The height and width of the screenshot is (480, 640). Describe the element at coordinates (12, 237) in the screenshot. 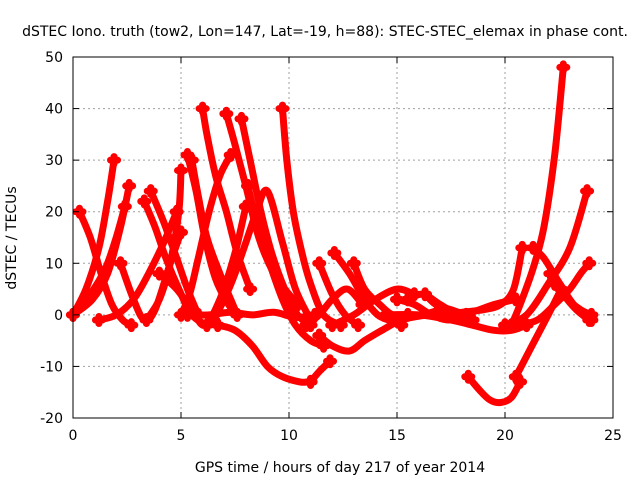

I see `y-axis-label: dSTEC / TECUs` at that location.